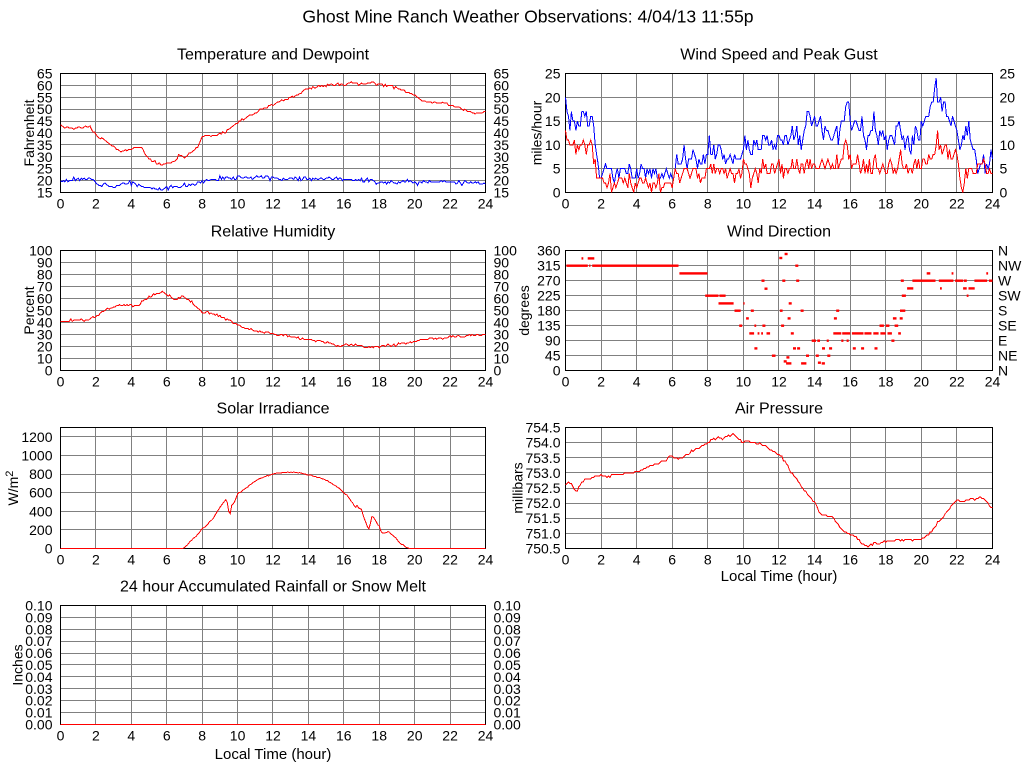  I want to click on svg-text: 751.5, so click(542, 518).